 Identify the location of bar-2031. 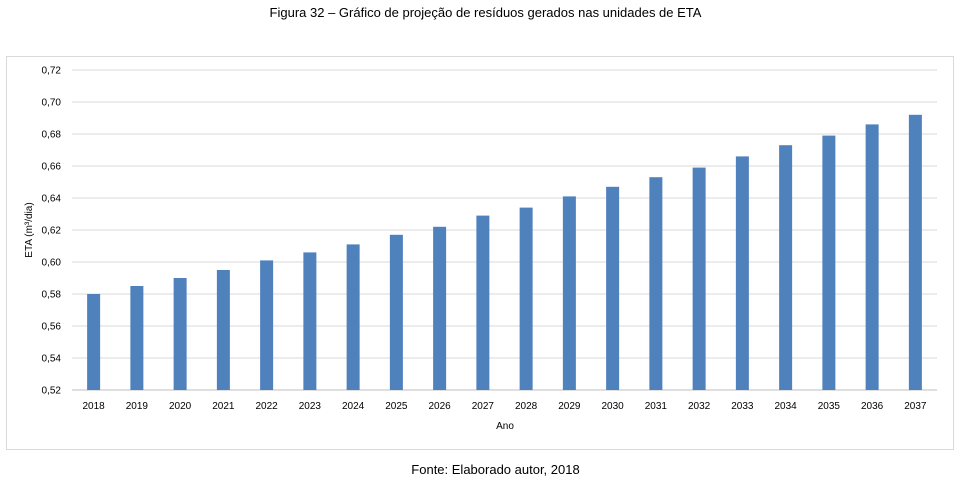
(656, 283).